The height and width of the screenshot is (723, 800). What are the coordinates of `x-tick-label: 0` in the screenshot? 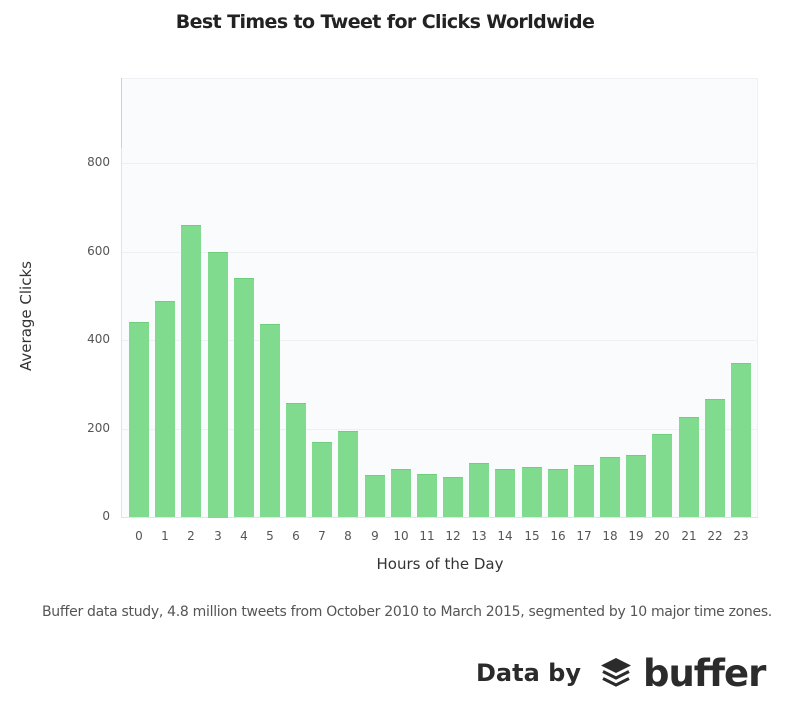 It's located at (139, 536).